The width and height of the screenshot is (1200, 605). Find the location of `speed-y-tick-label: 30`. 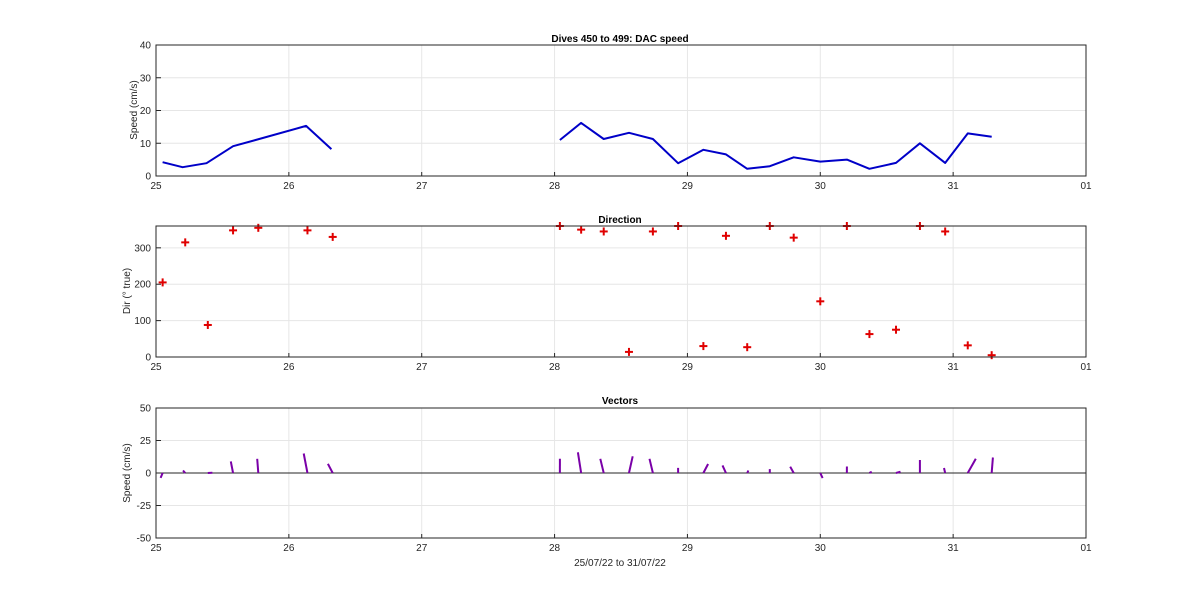

speed-y-tick-label: 30 is located at coordinates (146, 78).